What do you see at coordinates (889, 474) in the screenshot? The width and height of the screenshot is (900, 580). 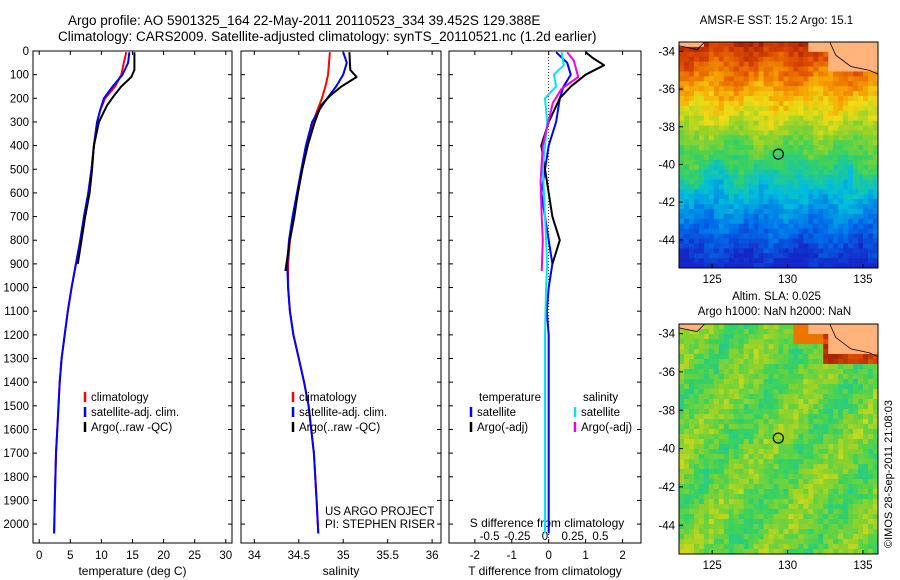 I see `imos-stamp: ©IMOS 28-Sep-2011 21:08:03` at bounding box center [889, 474].